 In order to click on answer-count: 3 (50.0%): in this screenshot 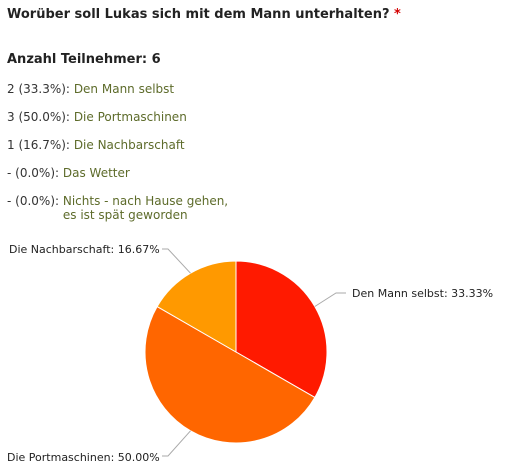, I will do `click(38, 117)`.